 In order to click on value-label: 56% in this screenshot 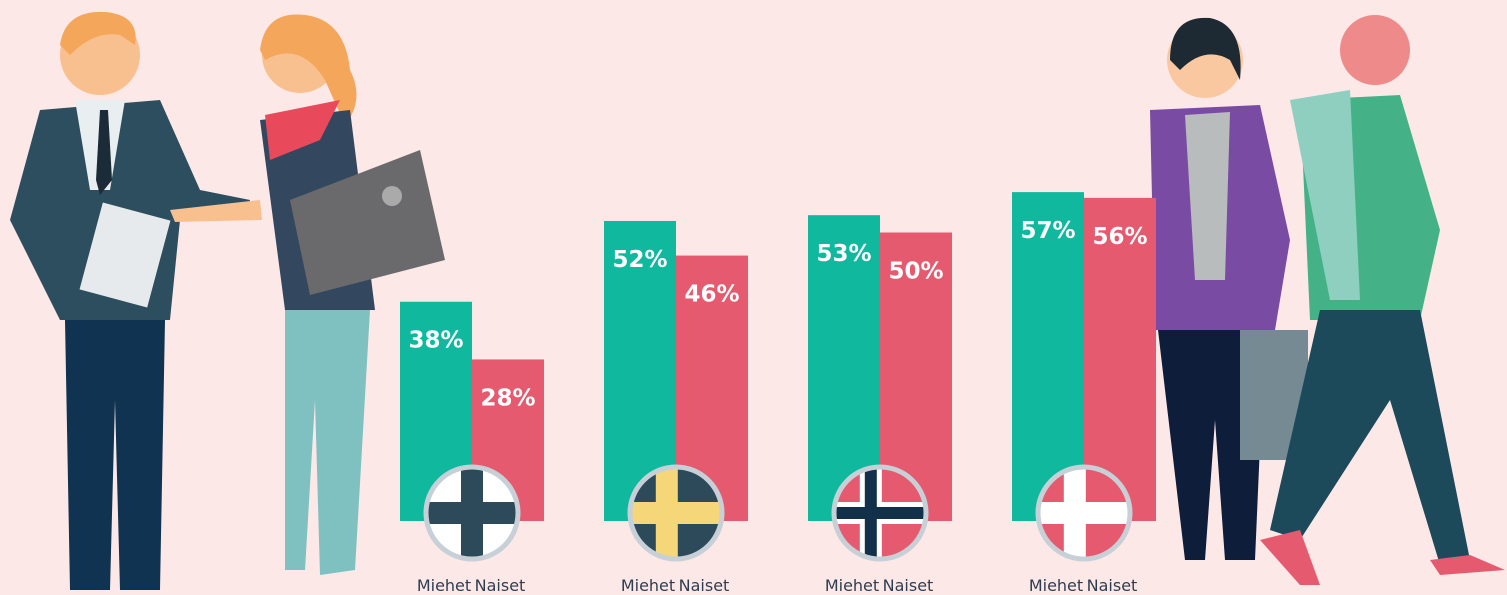, I will do `click(1119, 237)`.